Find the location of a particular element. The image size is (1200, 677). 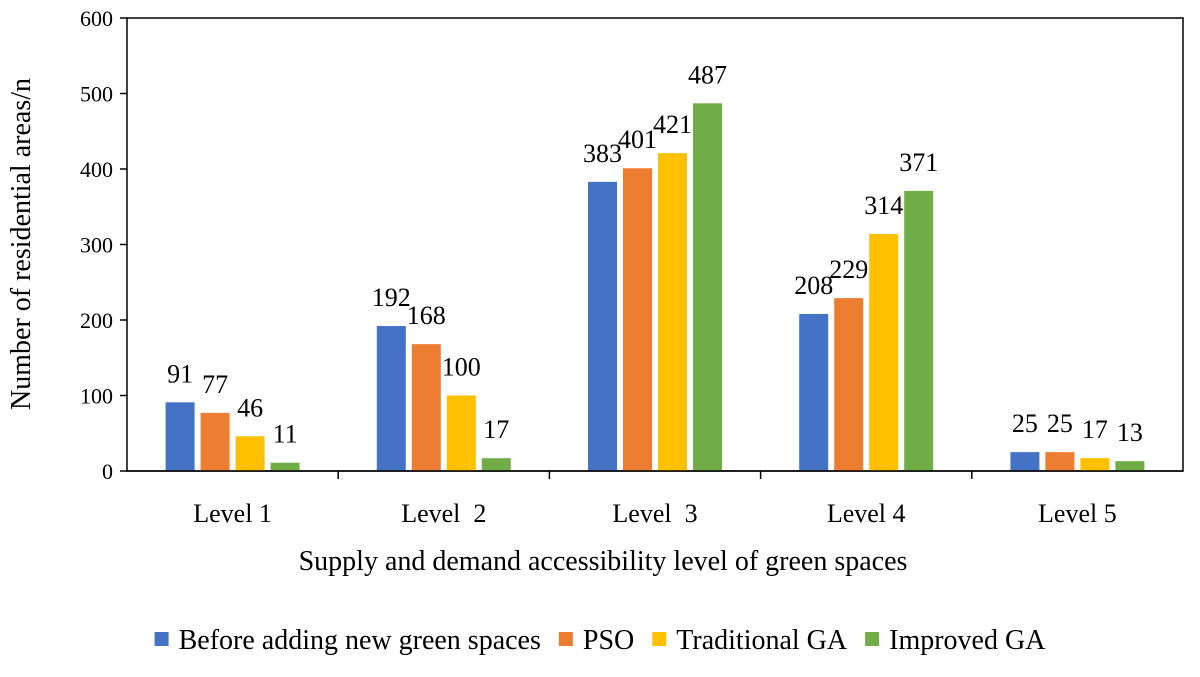

legend-label: PSO is located at coordinates (608, 640).